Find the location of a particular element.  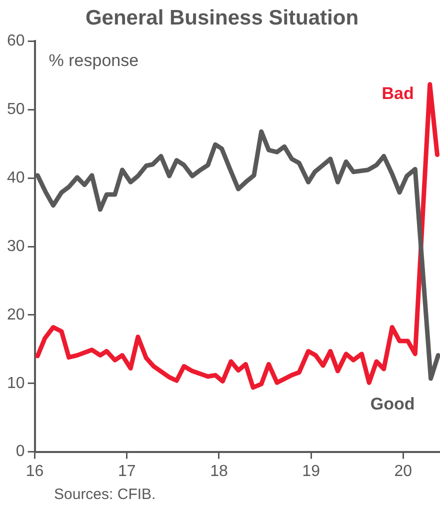

y-tick-label: 50 is located at coordinates (16, 109).